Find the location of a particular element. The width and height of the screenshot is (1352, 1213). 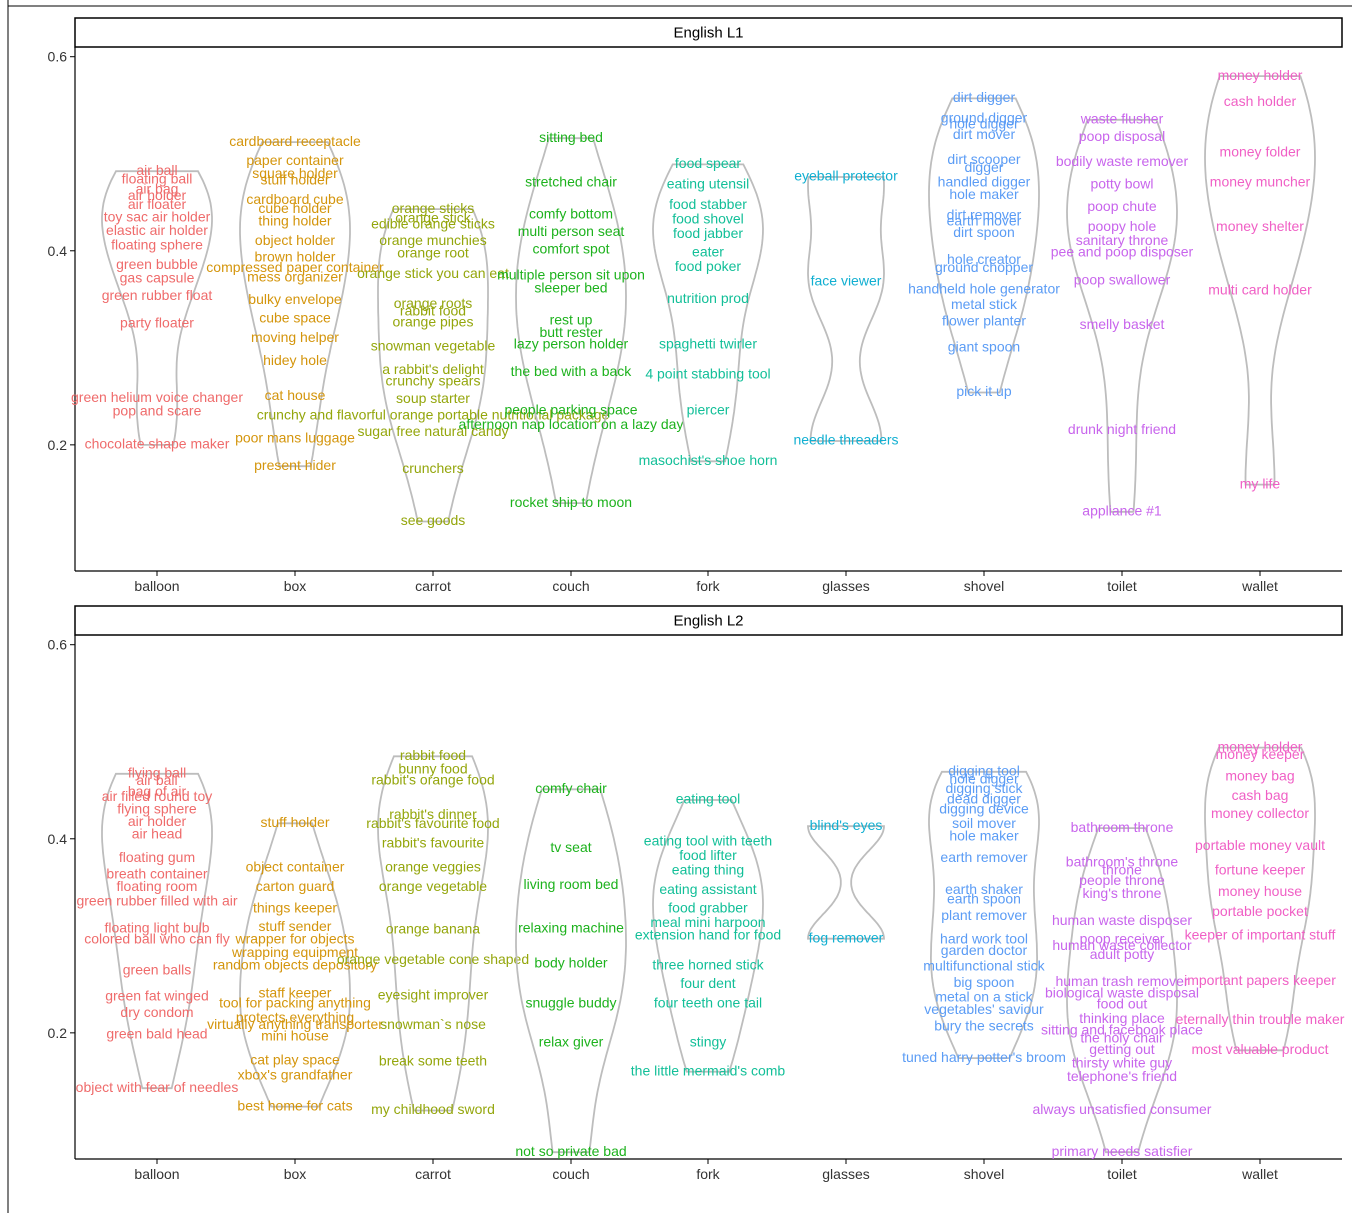

data-label-toilet: people throne is located at coordinates (1122, 880).